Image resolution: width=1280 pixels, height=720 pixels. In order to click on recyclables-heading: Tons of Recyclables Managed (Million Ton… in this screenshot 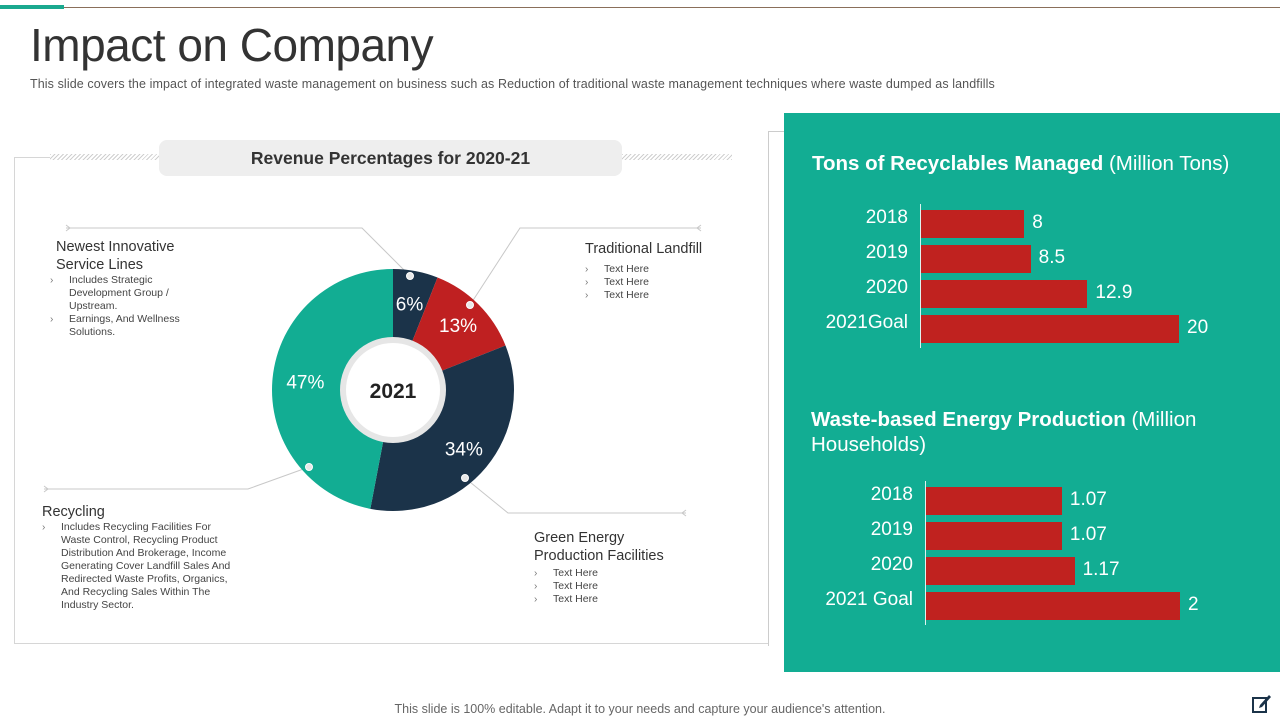, I will do `click(1037, 163)`.